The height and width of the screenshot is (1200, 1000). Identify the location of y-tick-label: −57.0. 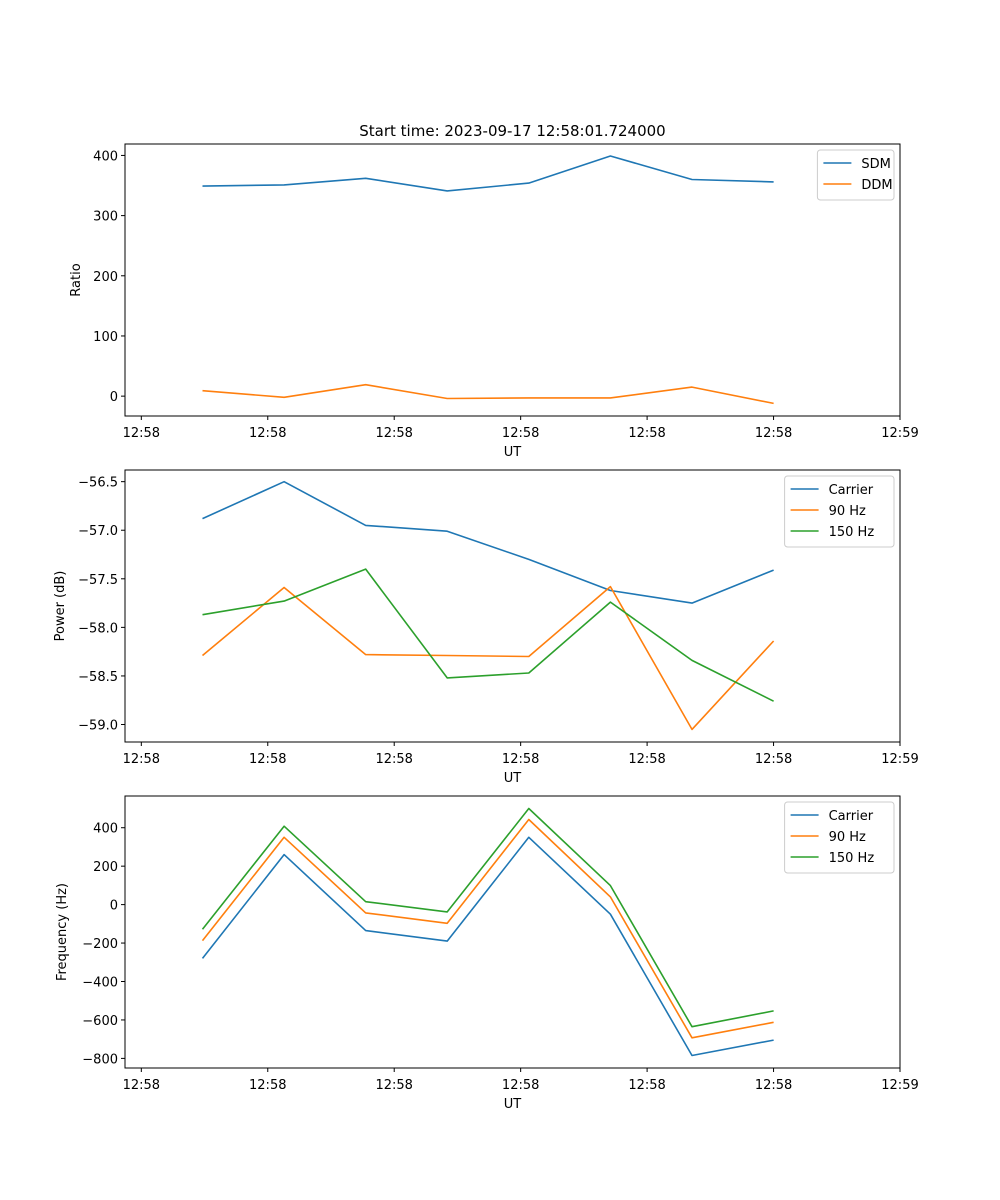
(98, 531).